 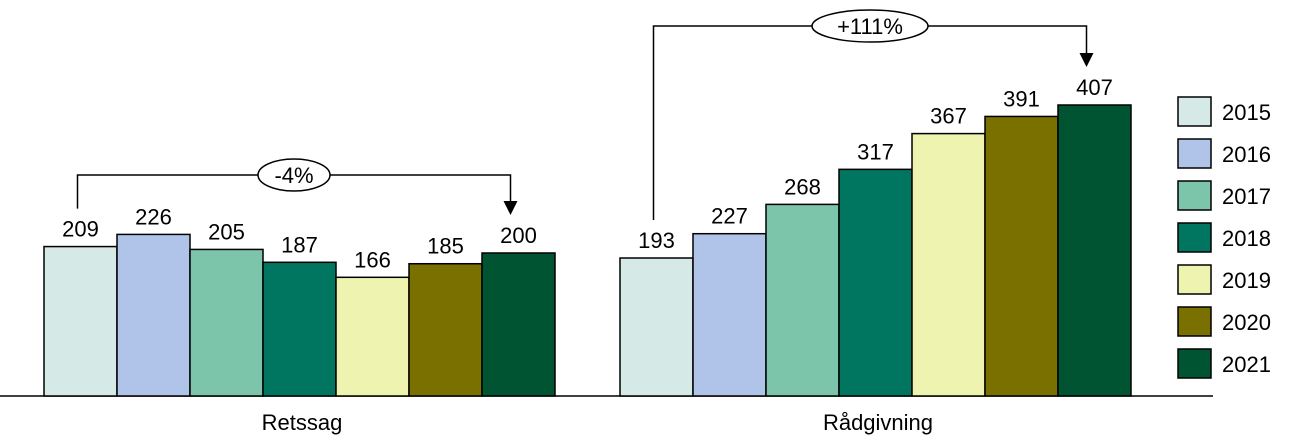 I want to click on category-label: Rådgivning, so click(x=878, y=422).